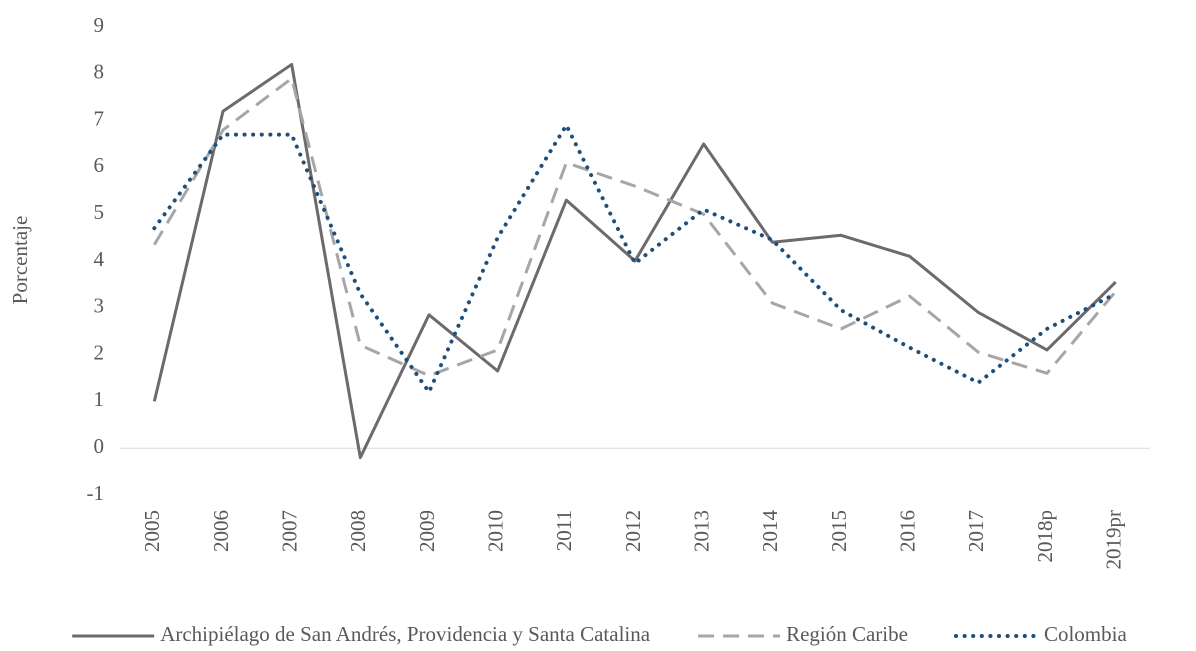  I want to click on x-tick-label: 2017, so click(976, 531).